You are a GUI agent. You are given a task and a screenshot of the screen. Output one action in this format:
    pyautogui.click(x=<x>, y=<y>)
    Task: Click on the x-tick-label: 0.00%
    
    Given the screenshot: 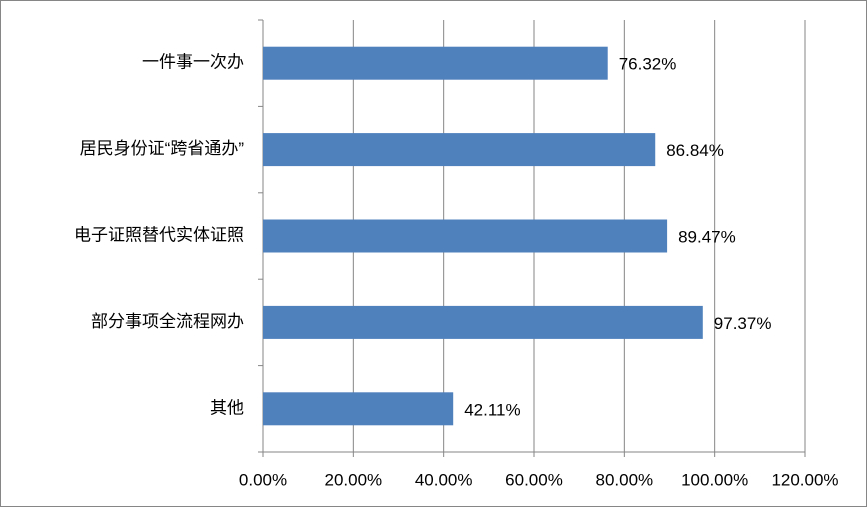 What is the action you would take?
    pyautogui.click(x=263, y=479)
    